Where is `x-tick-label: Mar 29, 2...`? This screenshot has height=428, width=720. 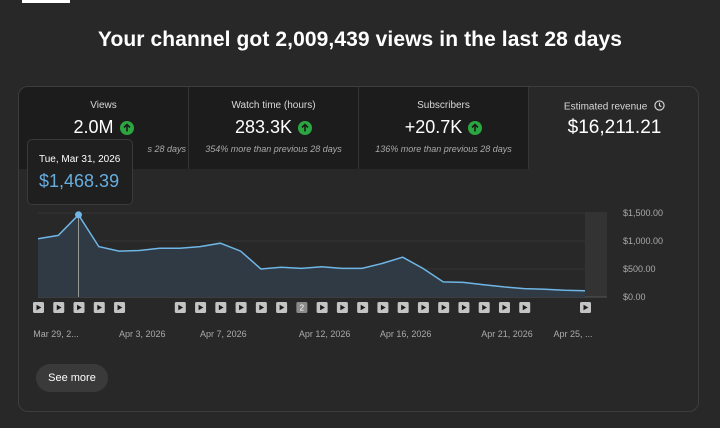
x-tick-label: Mar 29, 2... is located at coordinates (56, 334).